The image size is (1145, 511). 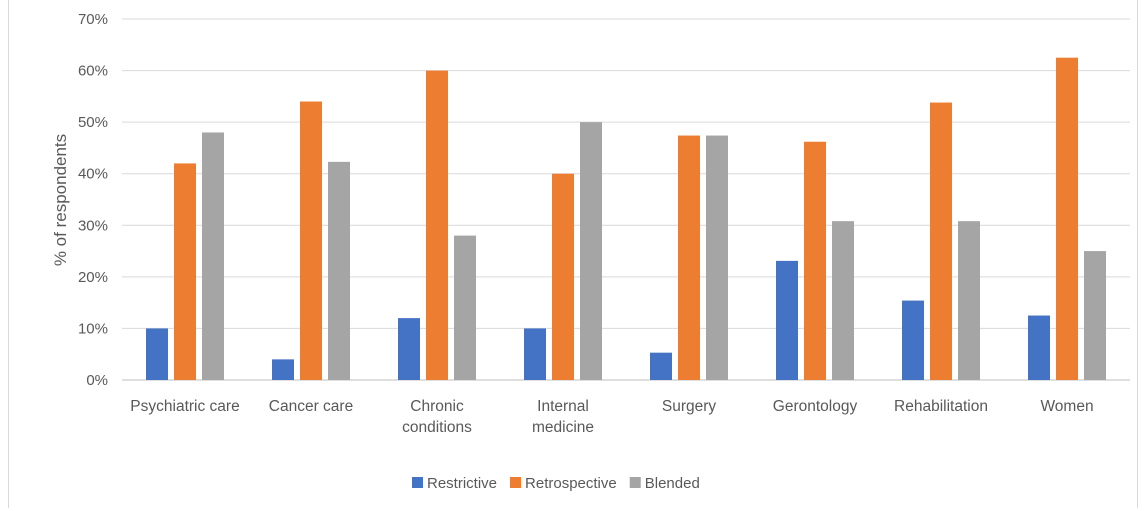 I want to click on x-category-label: Women, so click(x=1066, y=406).